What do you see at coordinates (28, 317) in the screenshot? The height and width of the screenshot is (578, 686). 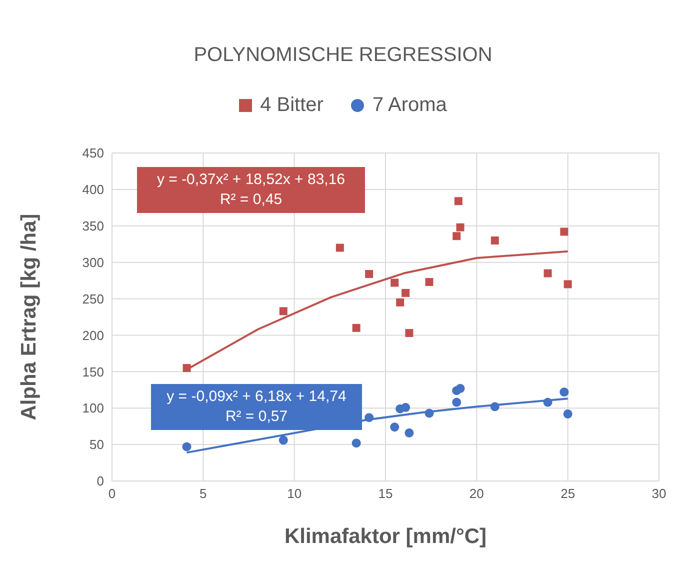 I see `y-axis-title: Alpha Ertrag [kg /ha]` at bounding box center [28, 317].